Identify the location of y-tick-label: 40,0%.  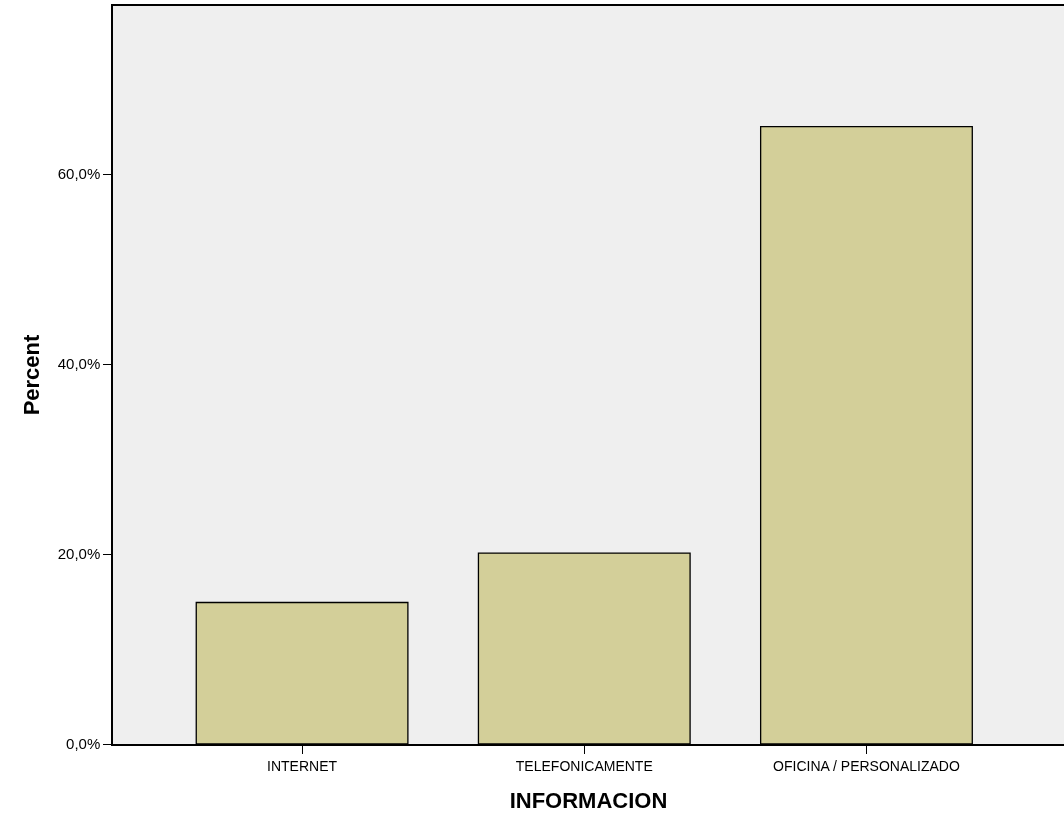
(79, 364).